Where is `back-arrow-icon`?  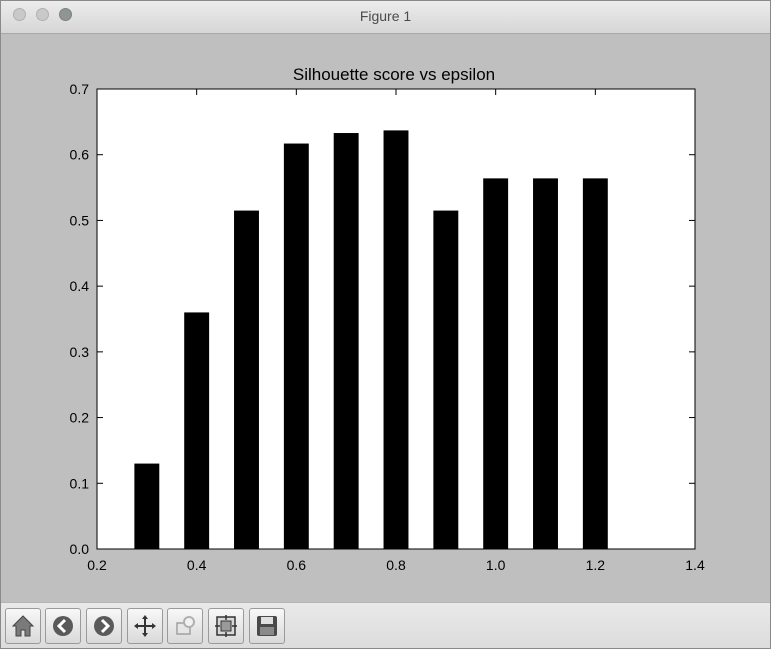 back-arrow-icon is located at coordinates (63, 626).